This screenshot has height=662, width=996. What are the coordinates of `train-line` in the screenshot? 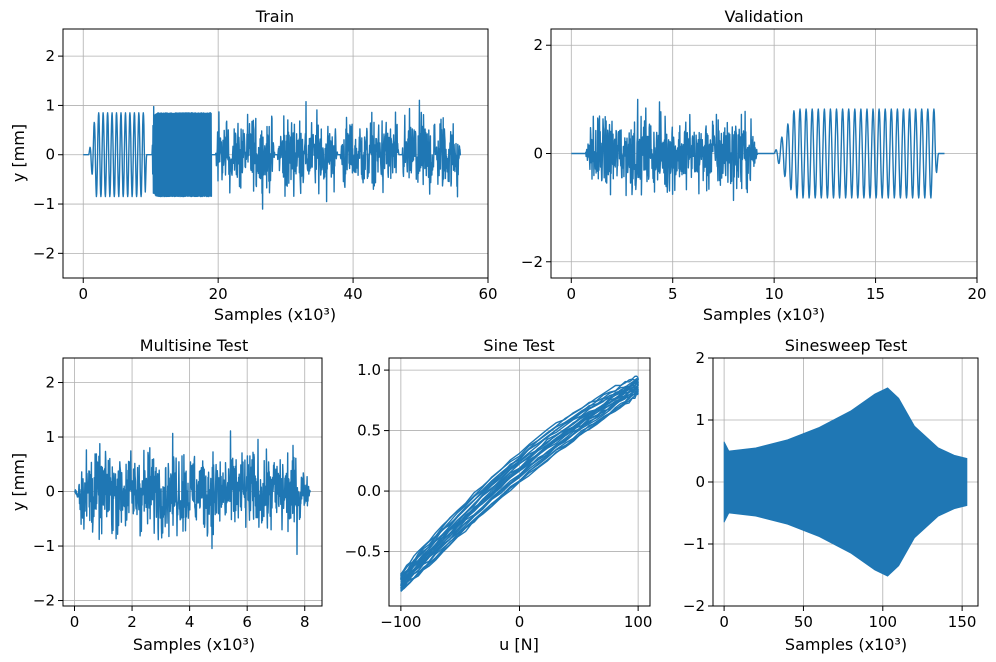 It's located at (272, 154).